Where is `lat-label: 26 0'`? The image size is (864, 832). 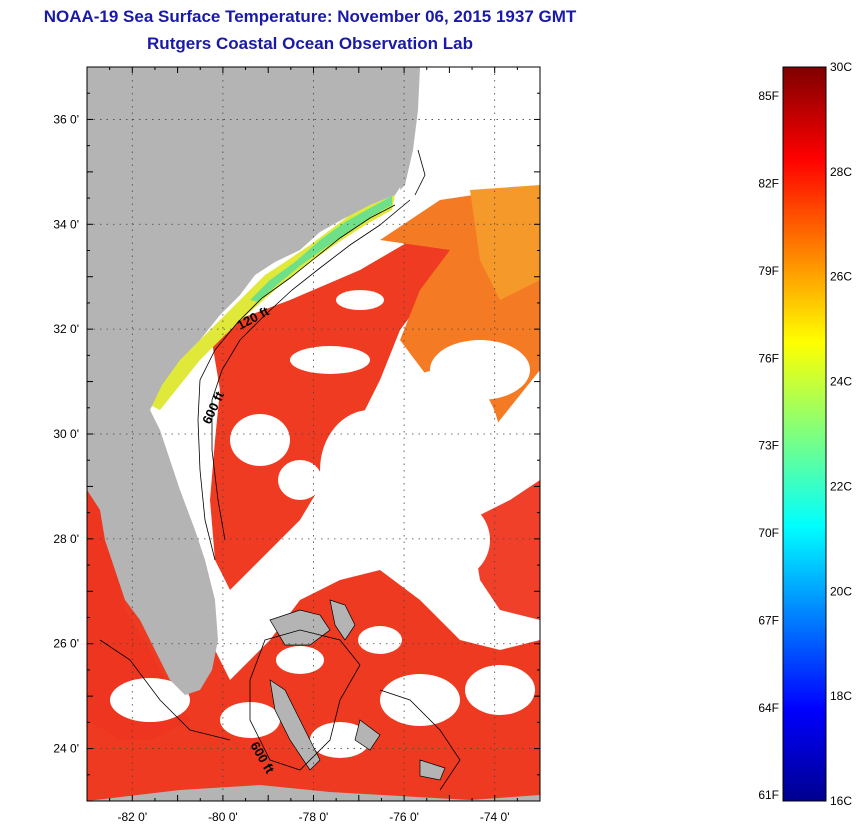
lat-label: 26 0' is located at coordinates (66, 644).